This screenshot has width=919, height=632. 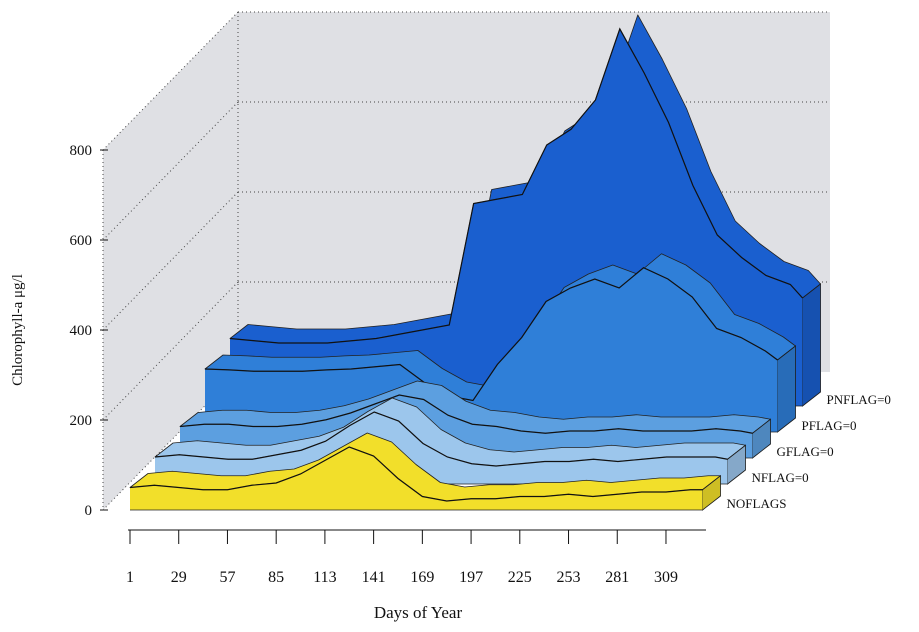 What do you see at coordinates (569, 577) in the screenshot?
I see `x-tick-label: 253` at bounding box center [569, 577].